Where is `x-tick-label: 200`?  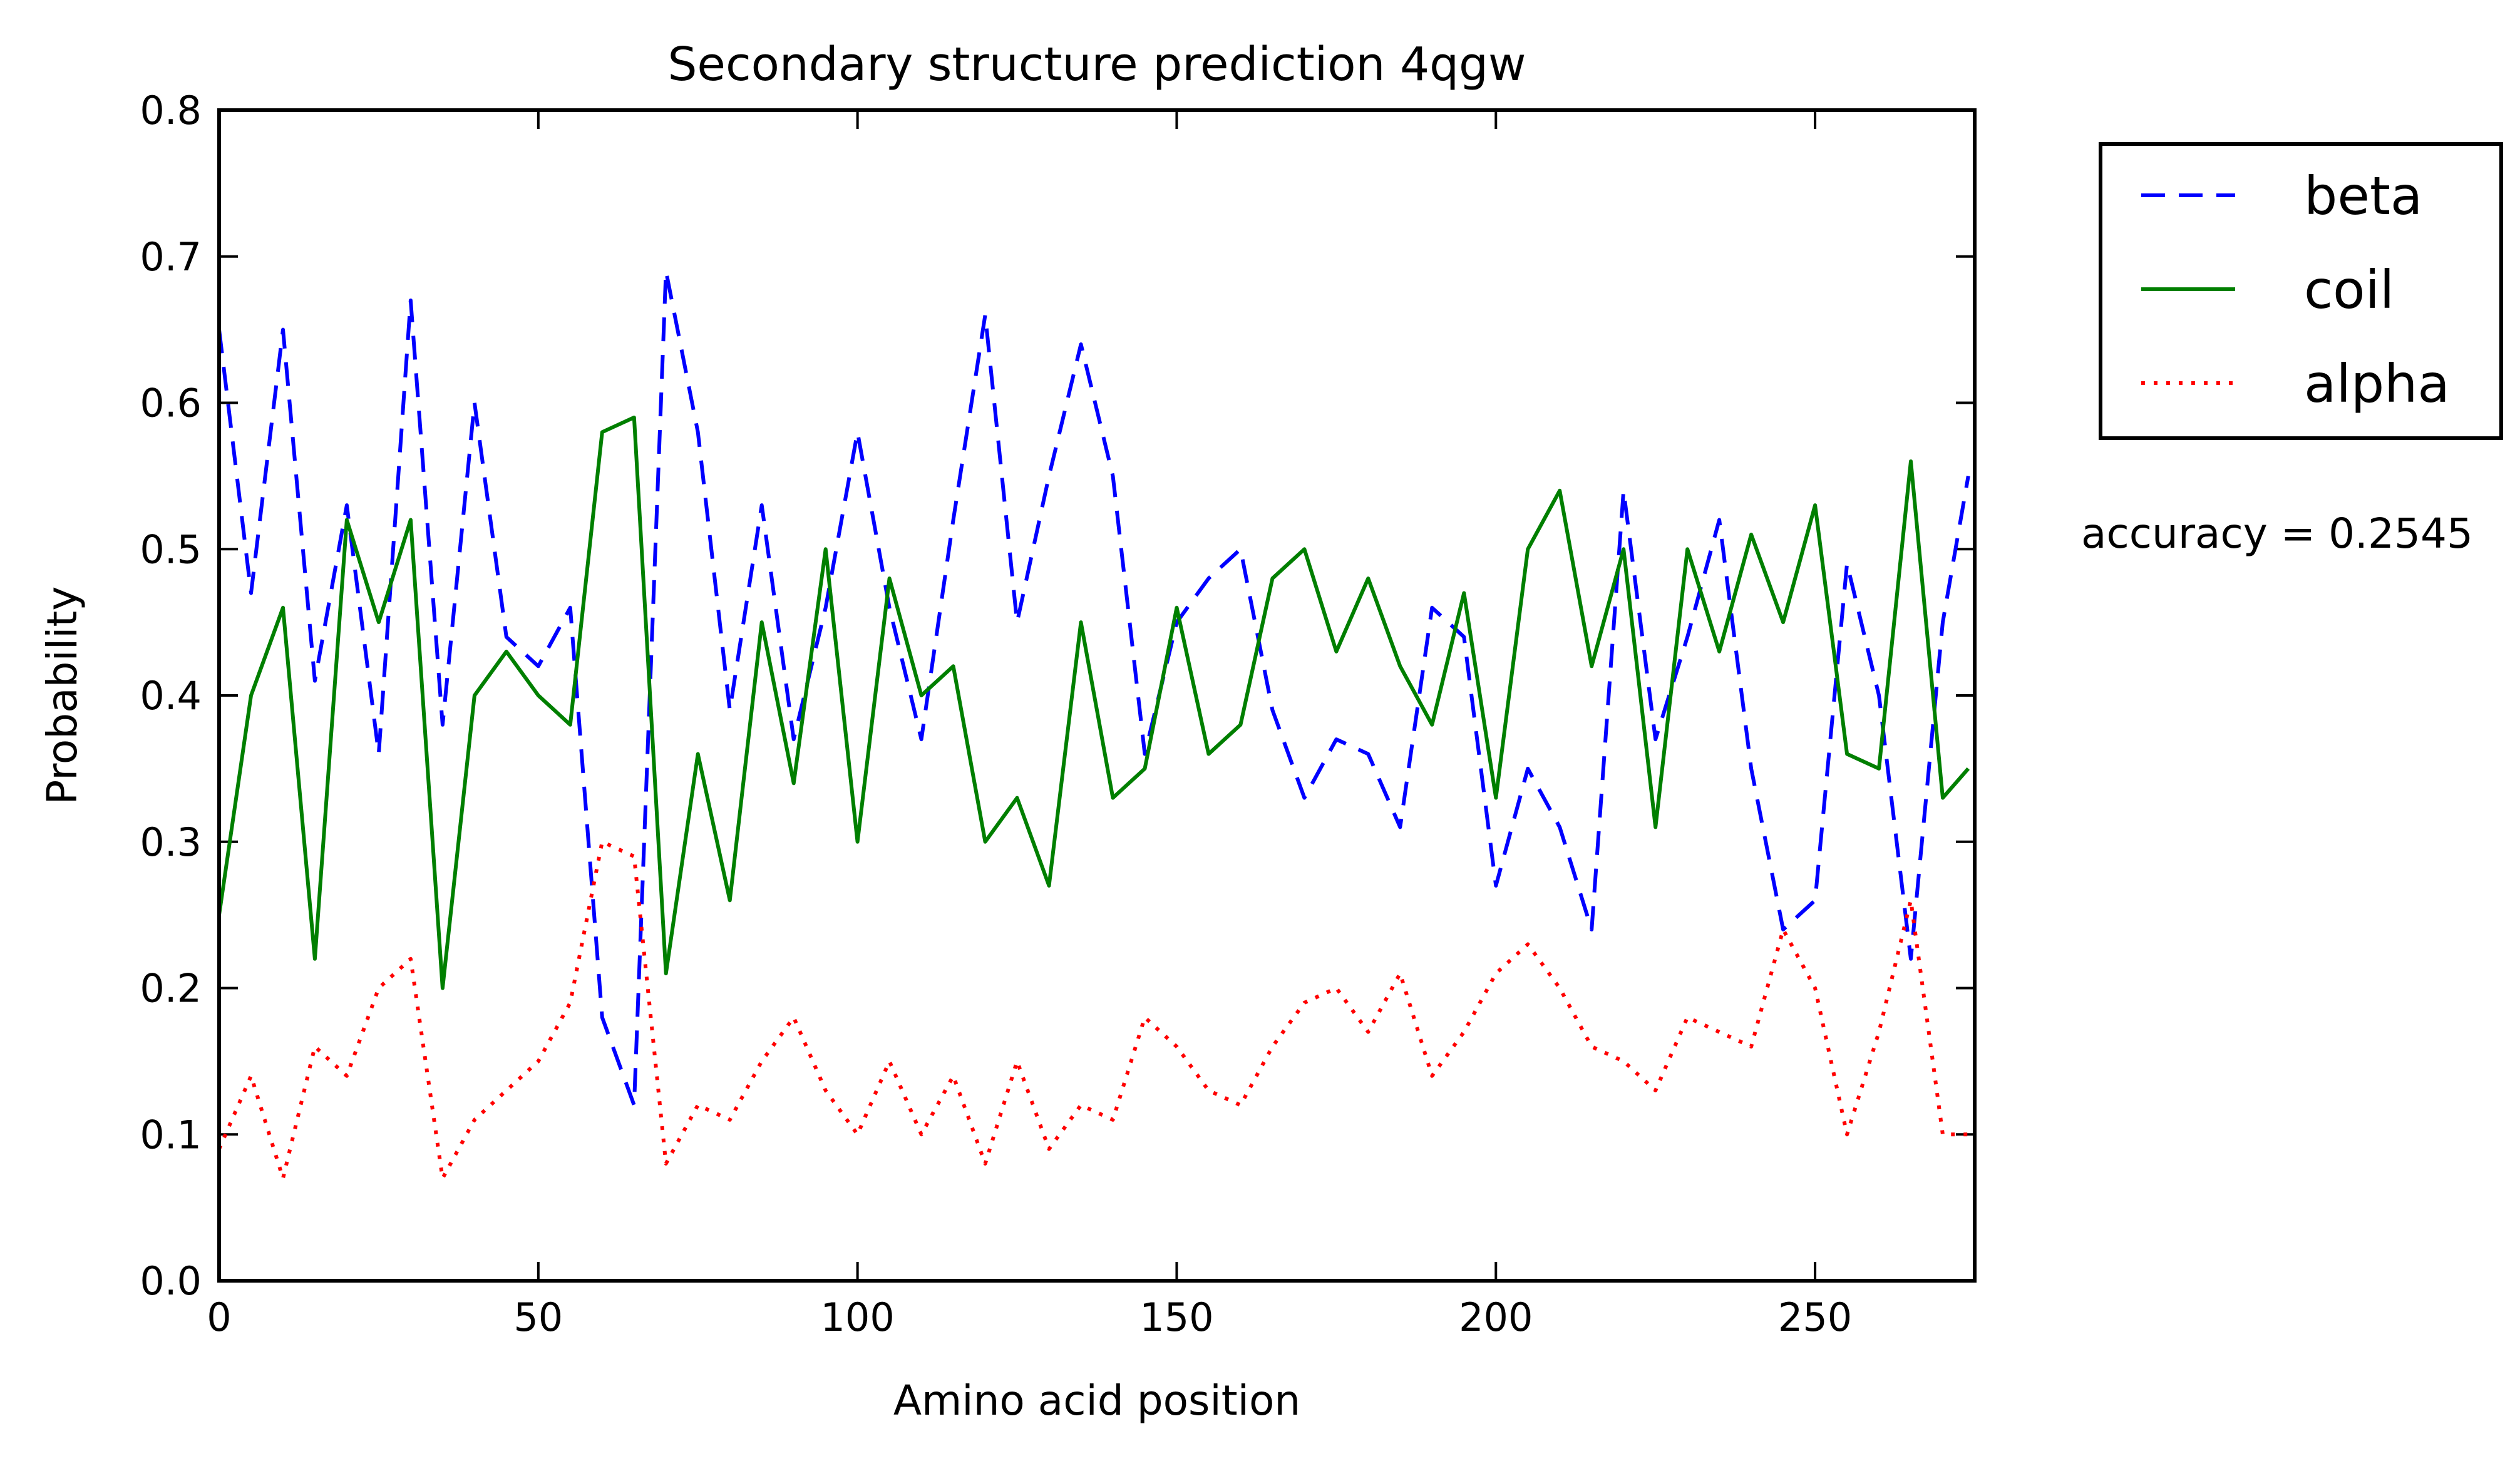
x-tick-label: 200 is located at coordinates (1496, 1317).